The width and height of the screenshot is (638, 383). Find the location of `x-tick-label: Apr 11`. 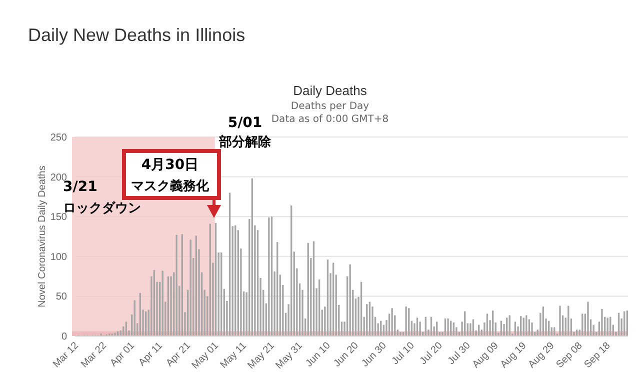

x-tick-label: Apr 11 is located at coordinates (151, 354).